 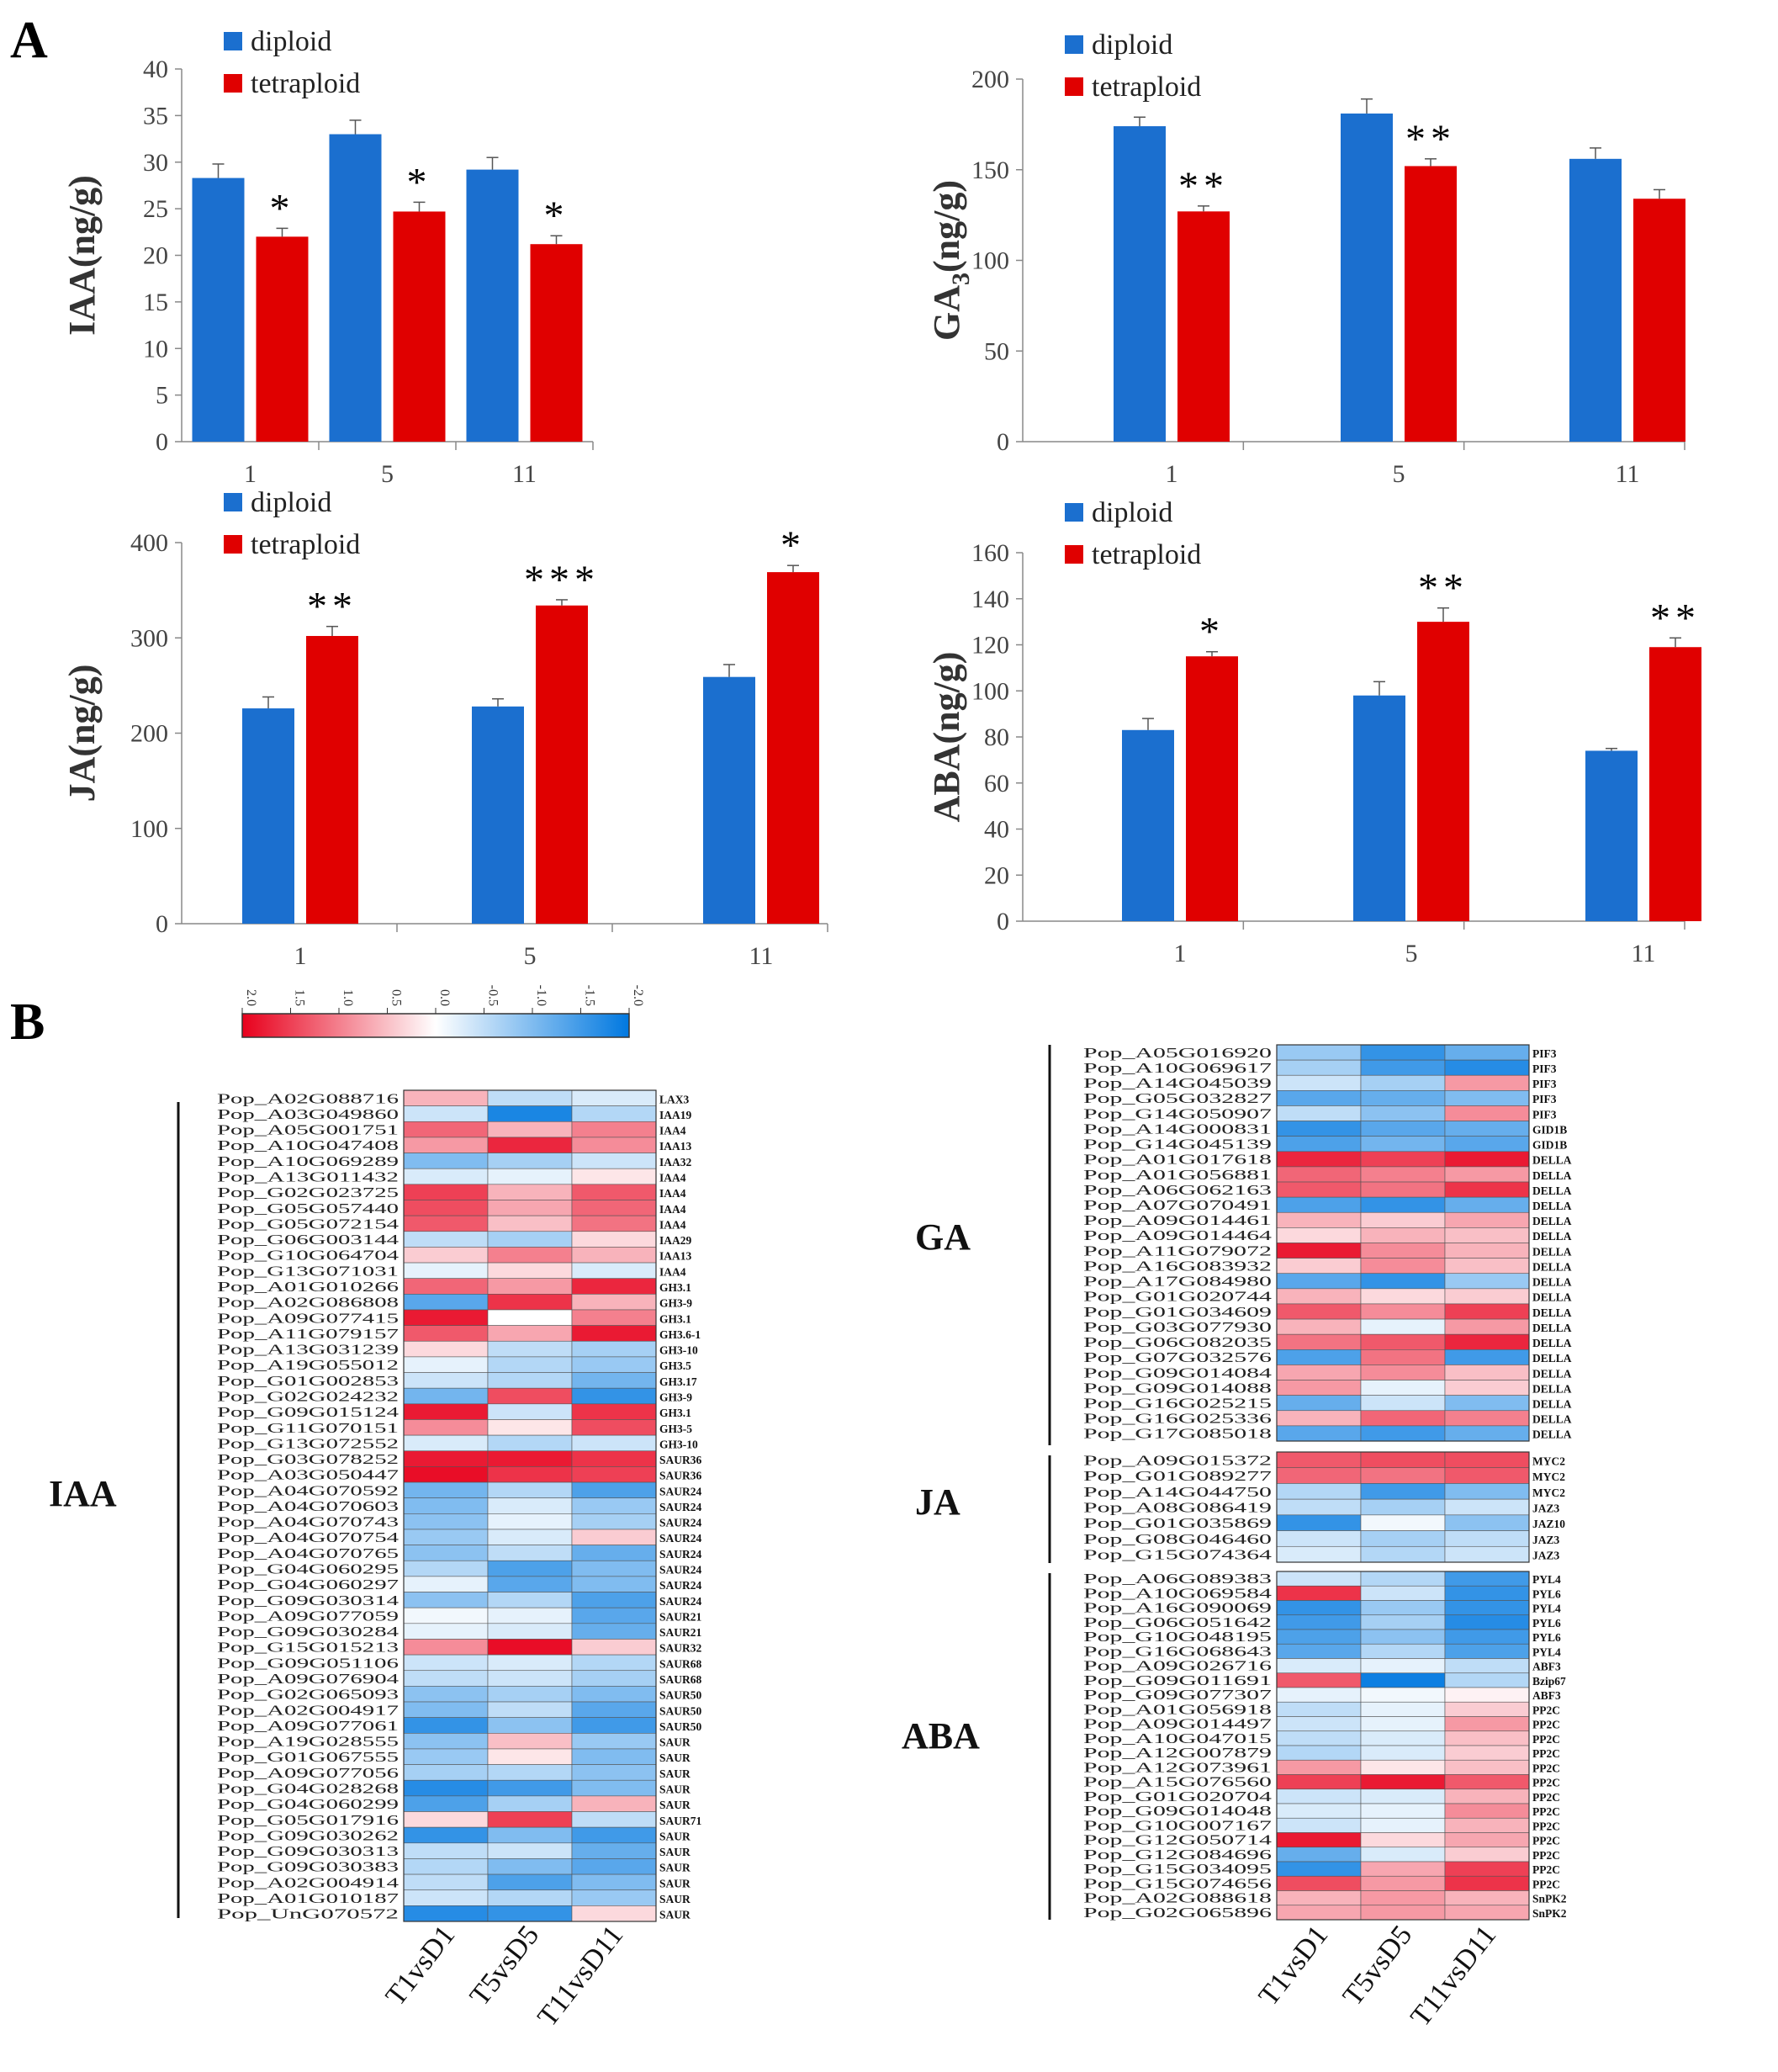 What do you see at coordinates (308, 1161) in the screenshot?
I see `gene-id: Pop_A10G069289` at bounding box center [308, 1161].